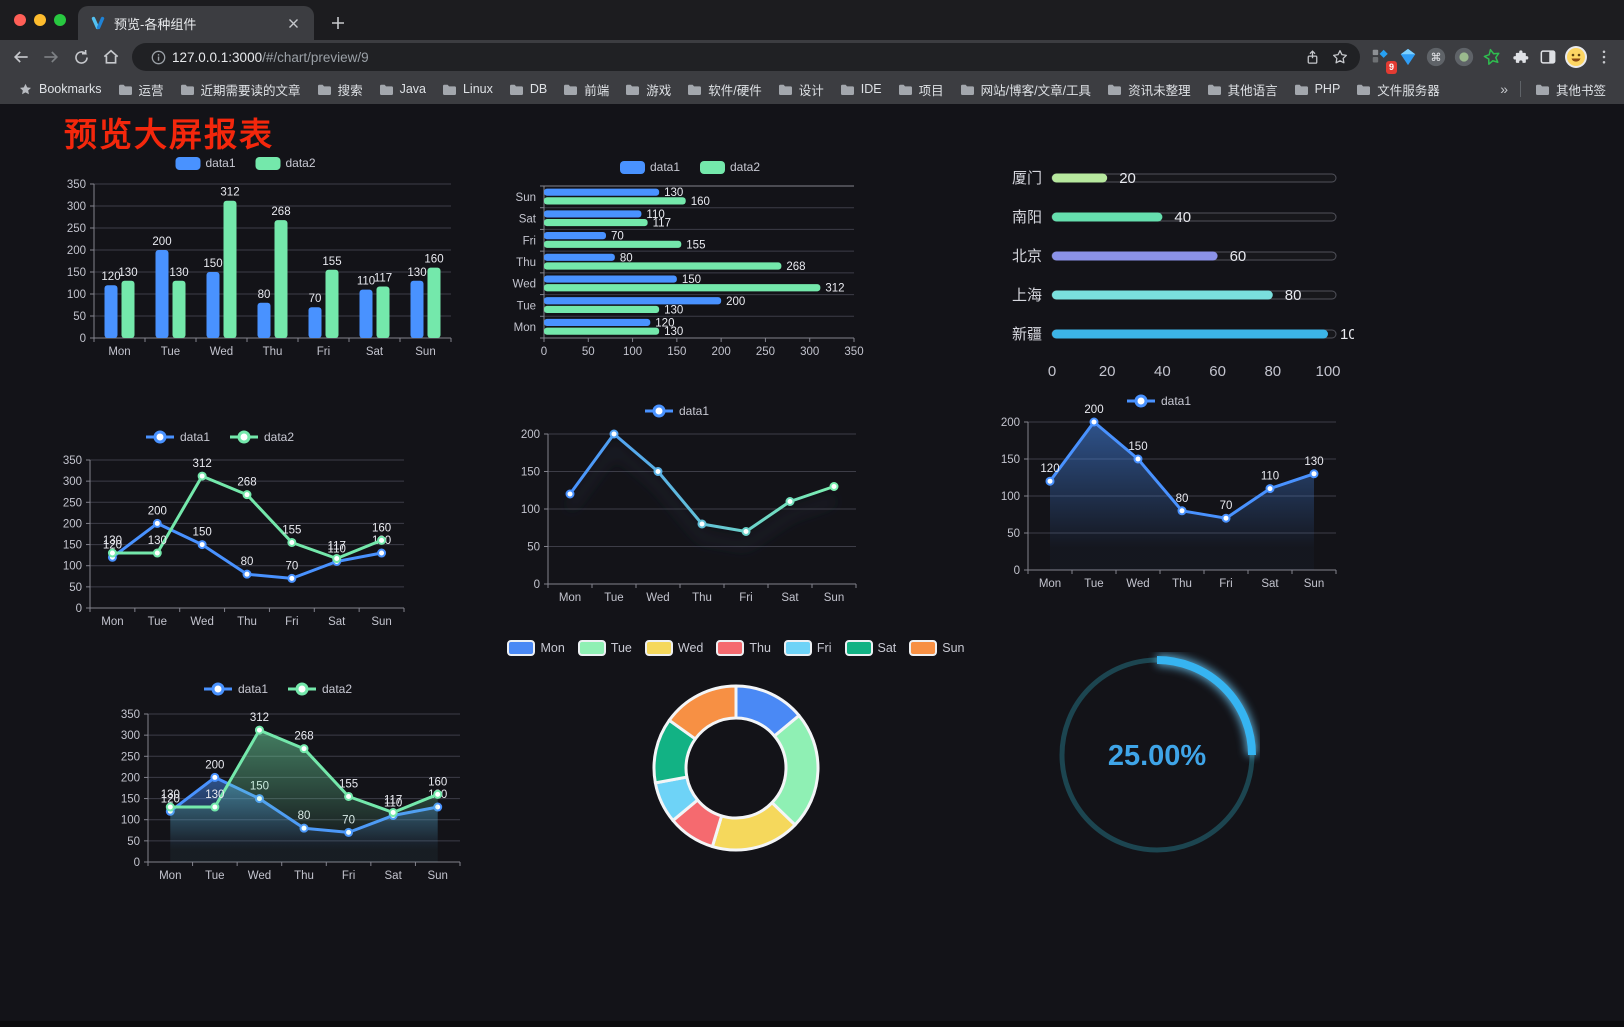 The height and width of the screenshot is (1027, 1624). What do you see at coordinates (1242, 89) in the screenshot?
I see `bookmark-folder-item: 其他语言` at bounding box center [1242, 89].